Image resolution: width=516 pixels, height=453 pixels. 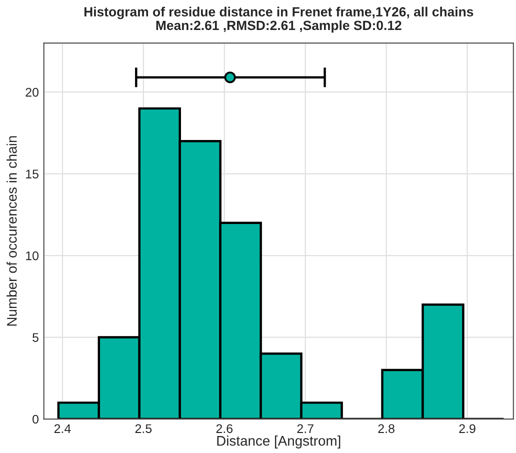 I want to click on x-tick-label: 2.9, so click(x=467, y=429).